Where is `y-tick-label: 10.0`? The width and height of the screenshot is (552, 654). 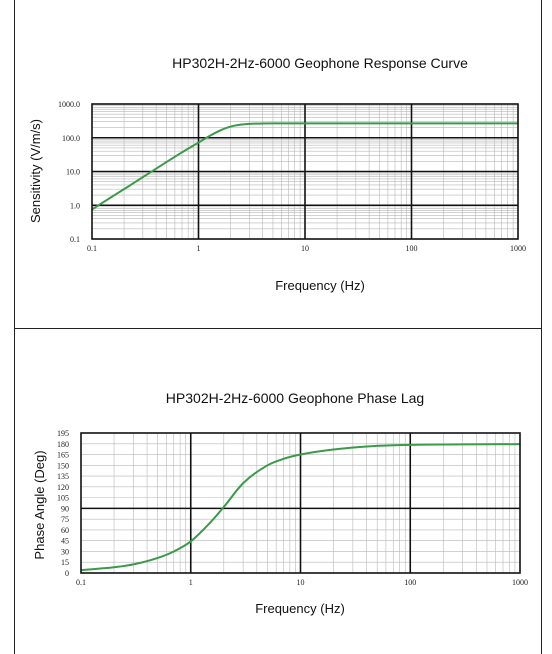 y-tick-label: 10.0 is located at coordinates (73, 172).